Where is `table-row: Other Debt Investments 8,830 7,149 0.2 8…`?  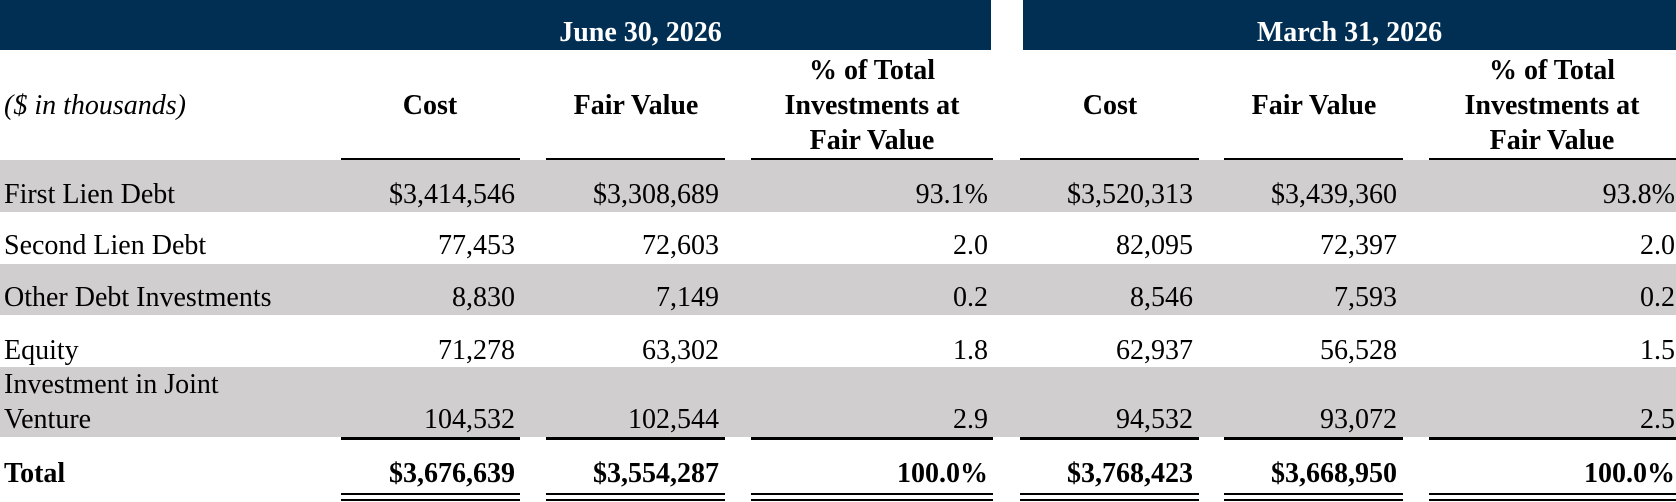 table-row: Other Debt Investments 8,830 7,149 0.2 8… is located at coordinates (838, 289).